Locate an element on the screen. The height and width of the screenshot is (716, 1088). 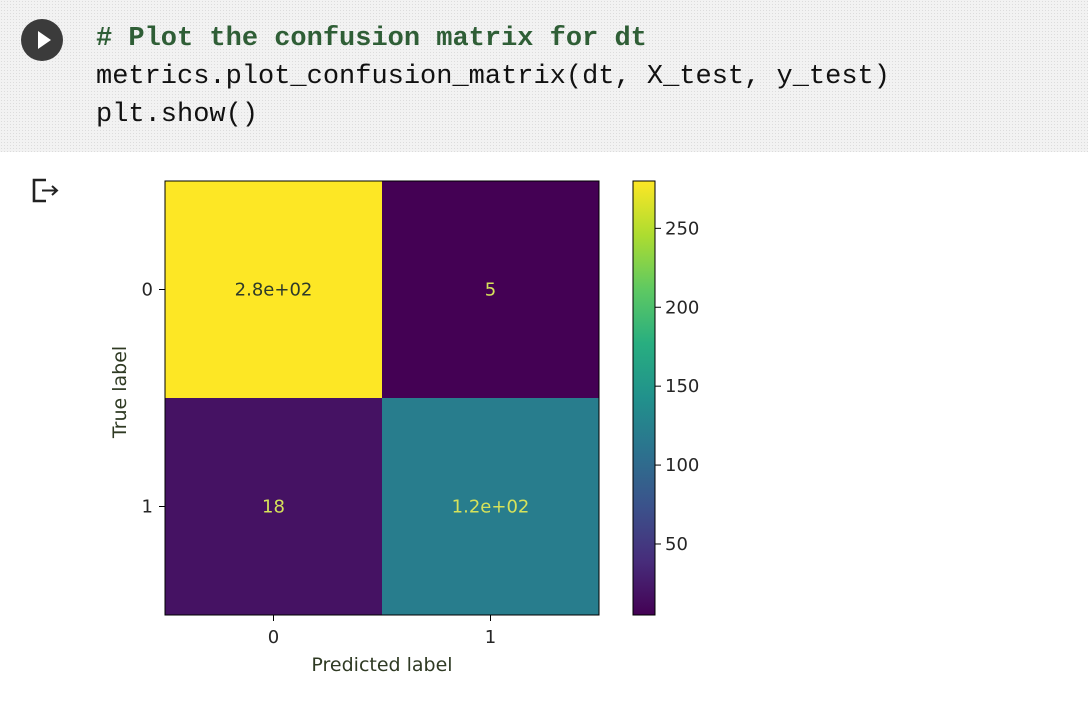
cell-label: 18 is located at coordinates (273, 507).